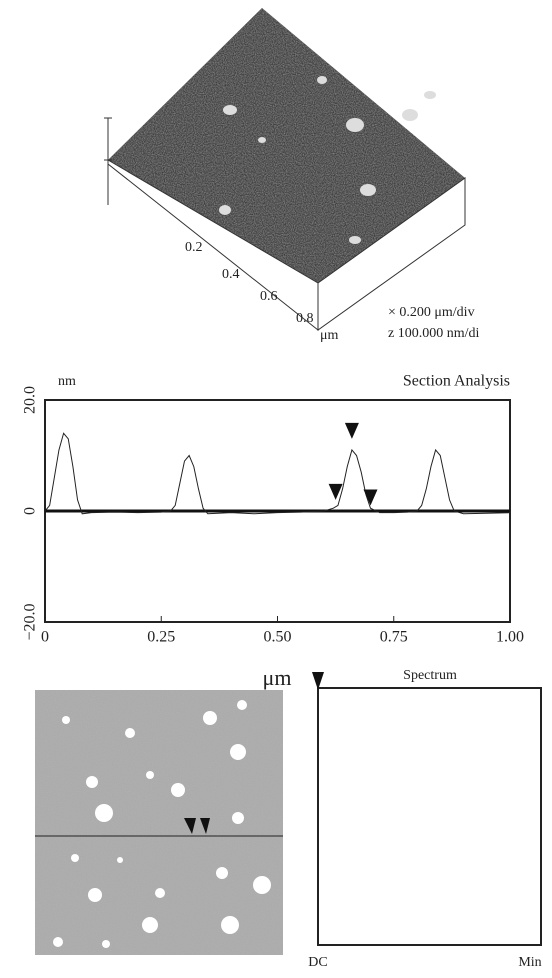 This screenshot has width=552, height=978. I want to click on x-tick-label: 0, so click(45, 637).